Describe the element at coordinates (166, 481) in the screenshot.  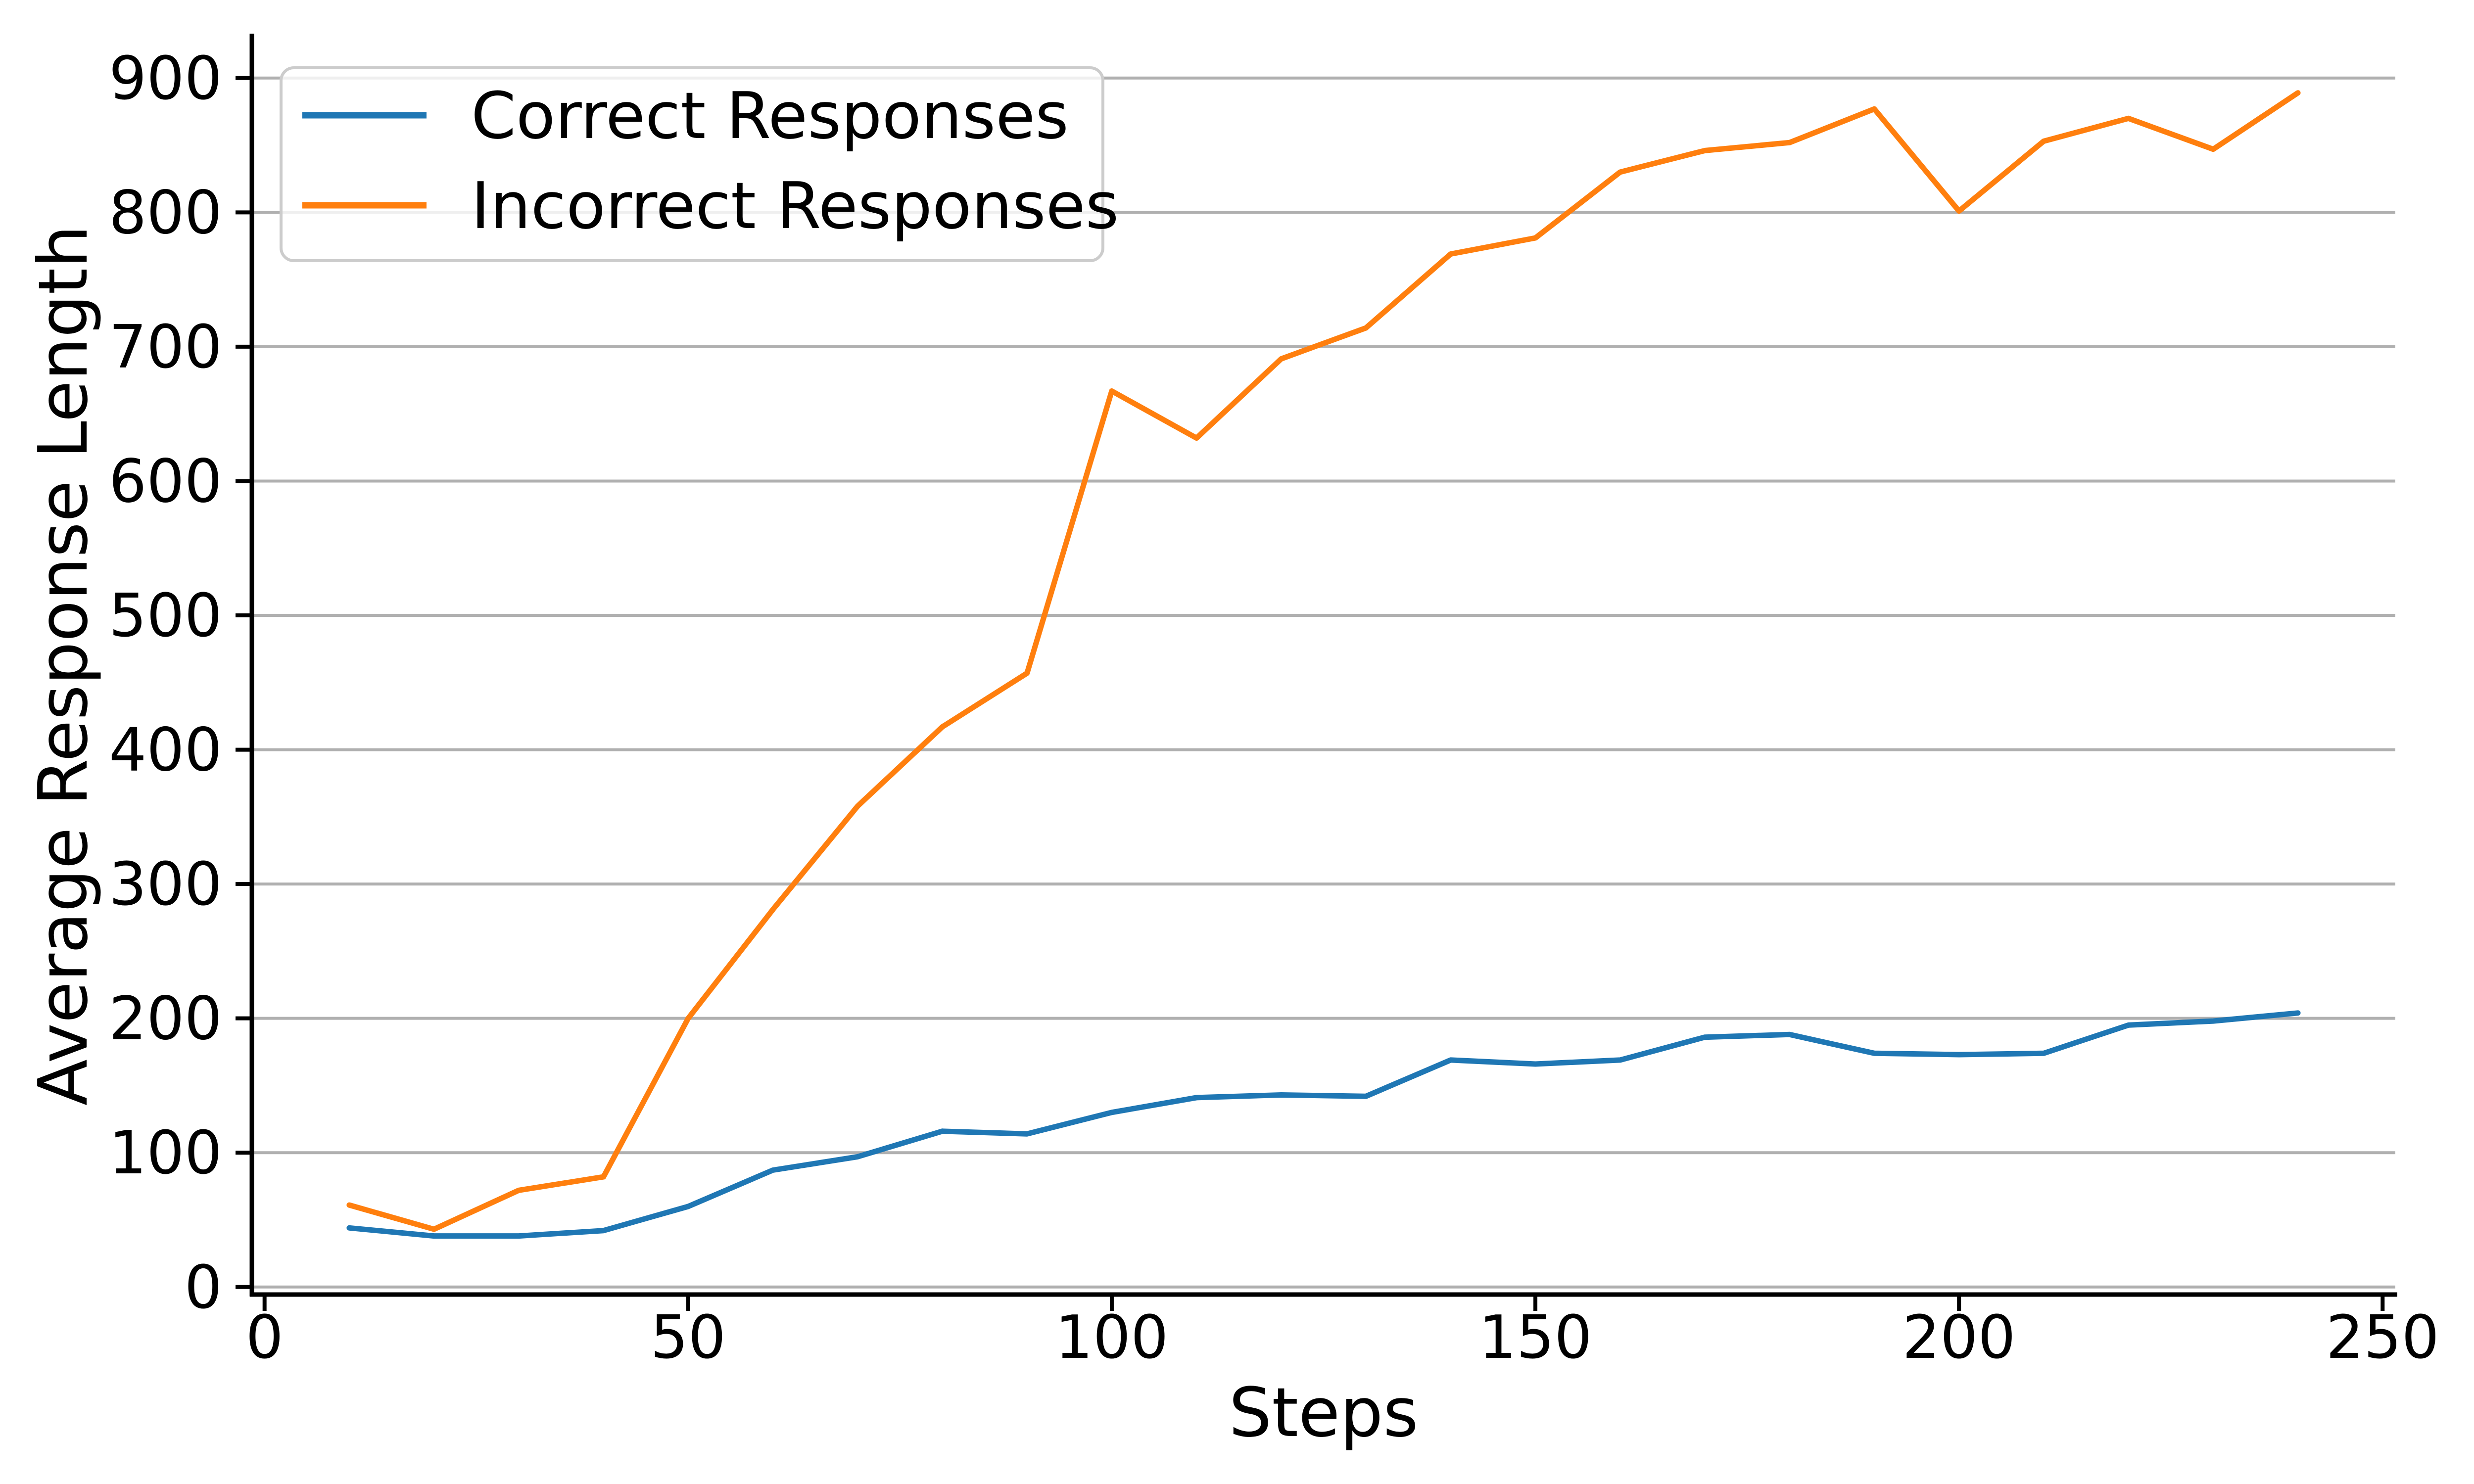
I see `y-tick-label-600: 600` at that location.